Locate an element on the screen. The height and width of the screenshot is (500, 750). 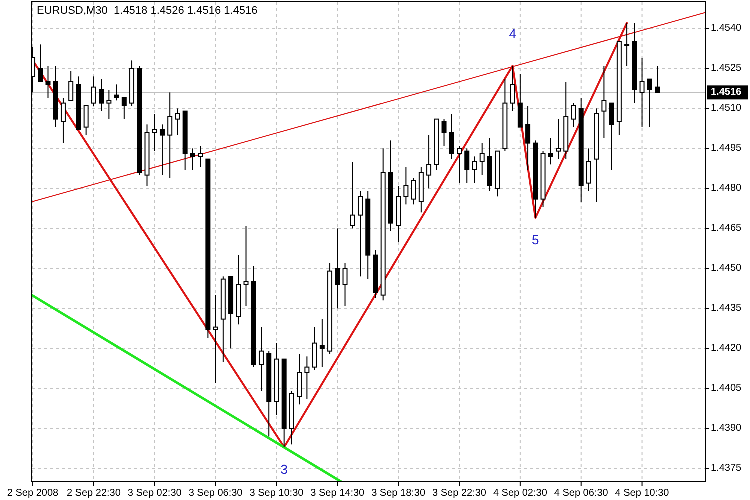
y-tick-label: 1.4450 is located at coordinates (726, 268).